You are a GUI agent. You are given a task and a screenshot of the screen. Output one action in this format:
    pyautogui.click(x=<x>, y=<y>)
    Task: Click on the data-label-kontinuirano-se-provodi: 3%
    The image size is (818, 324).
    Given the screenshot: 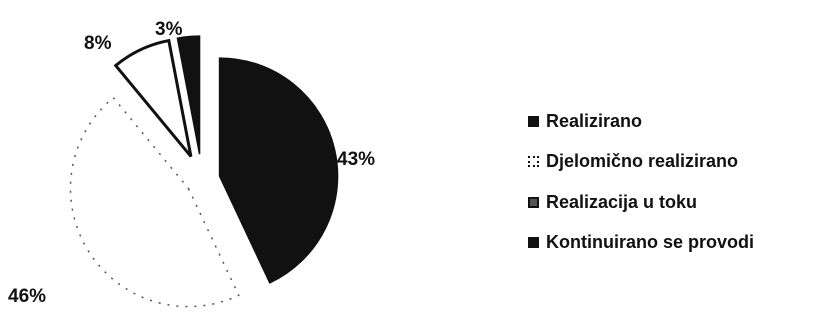 What is the action you would take?
    pyautogui.click(x=169, y=29)
    